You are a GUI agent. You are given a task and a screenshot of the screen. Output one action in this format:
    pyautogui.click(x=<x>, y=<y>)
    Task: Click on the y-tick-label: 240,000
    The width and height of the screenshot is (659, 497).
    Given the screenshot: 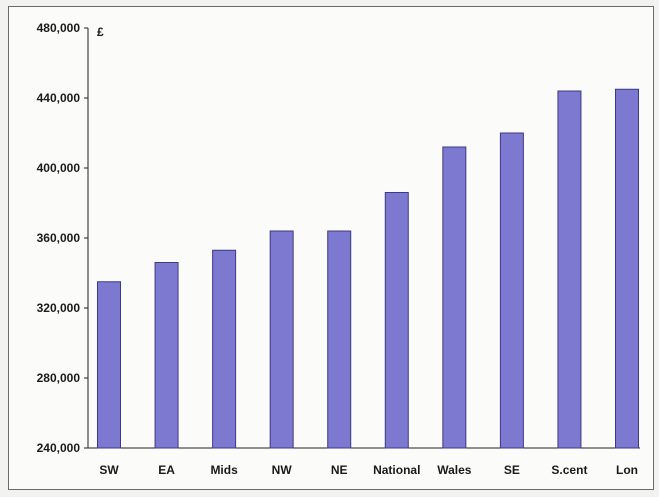 What is the action you would take?
    pyautogui.click(x=59, y=448)
    